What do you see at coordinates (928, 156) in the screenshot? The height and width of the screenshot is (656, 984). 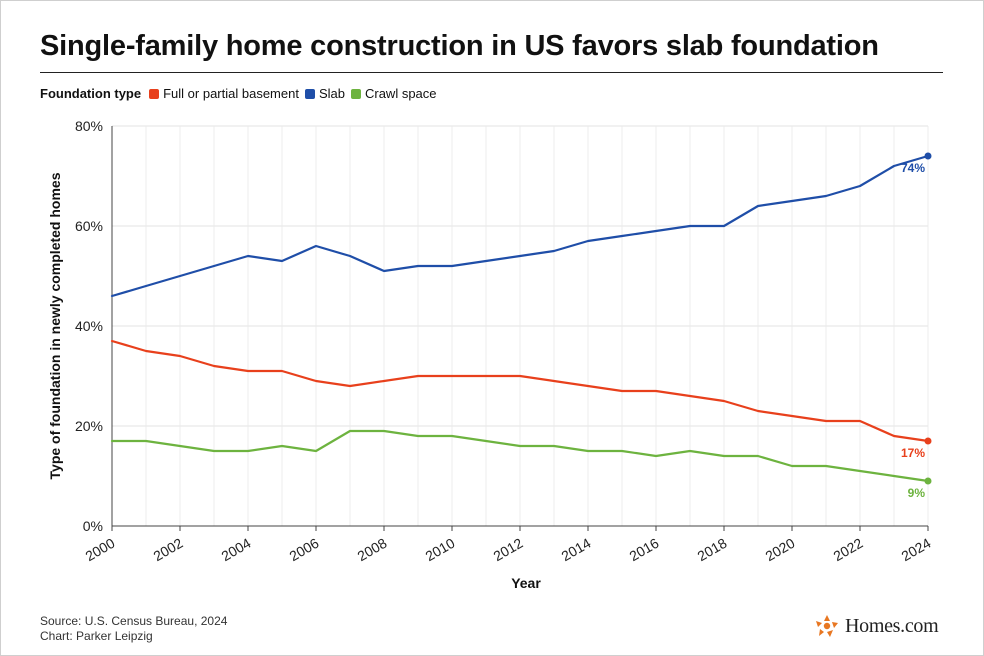 I see `series-end-point-slab` at bounding box center [928, 156].